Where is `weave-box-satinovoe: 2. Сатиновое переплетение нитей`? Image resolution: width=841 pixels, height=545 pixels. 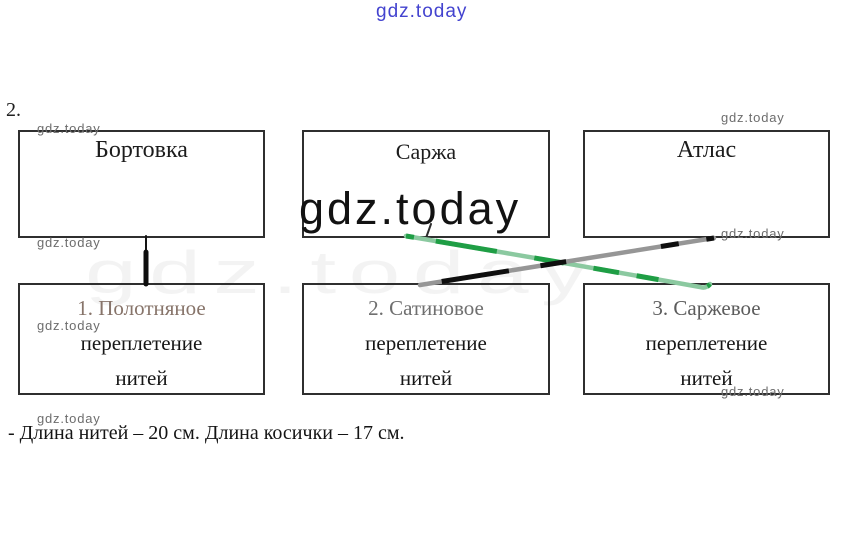
weave-box-satinovoe: 2. Сатиновое переплетение нитей is located at coordinates (426, 339).